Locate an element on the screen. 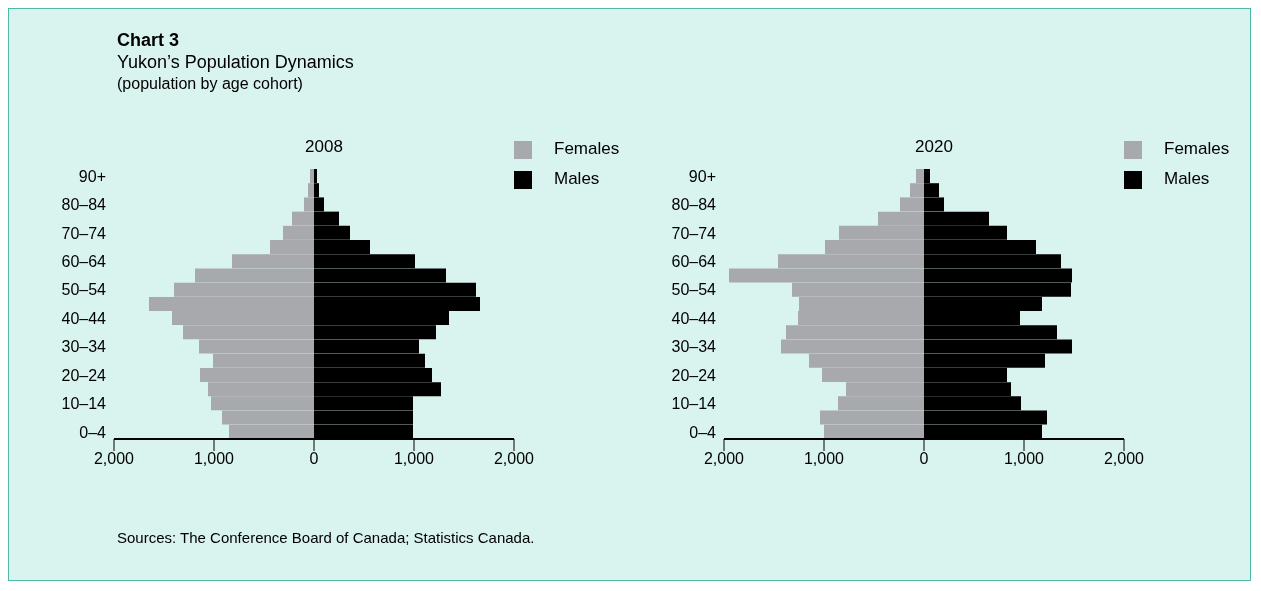  text: (population by age cohort) is located at coordinates (210, 84).